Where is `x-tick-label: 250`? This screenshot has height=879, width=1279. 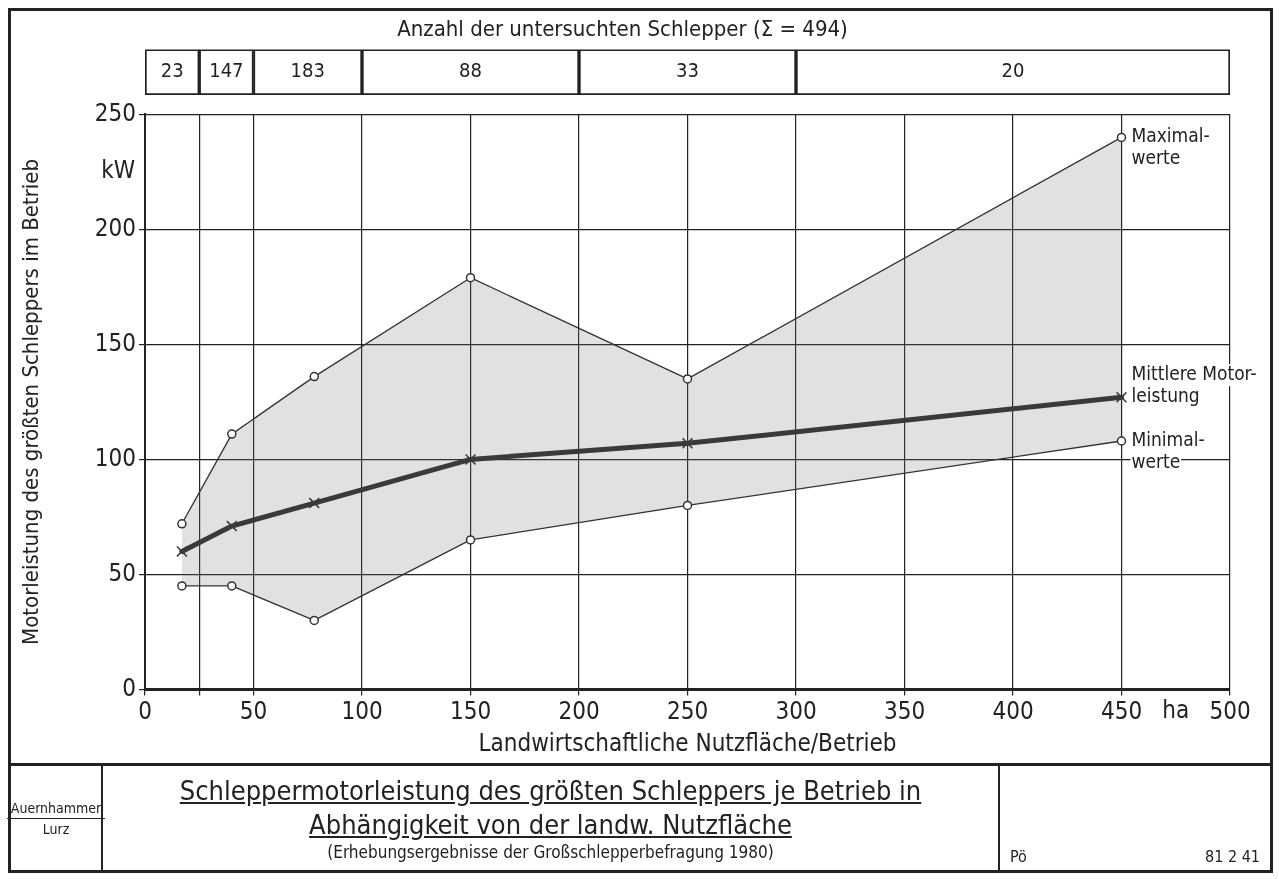
x-tick-label: 250 is located at coordinates (687, 711).